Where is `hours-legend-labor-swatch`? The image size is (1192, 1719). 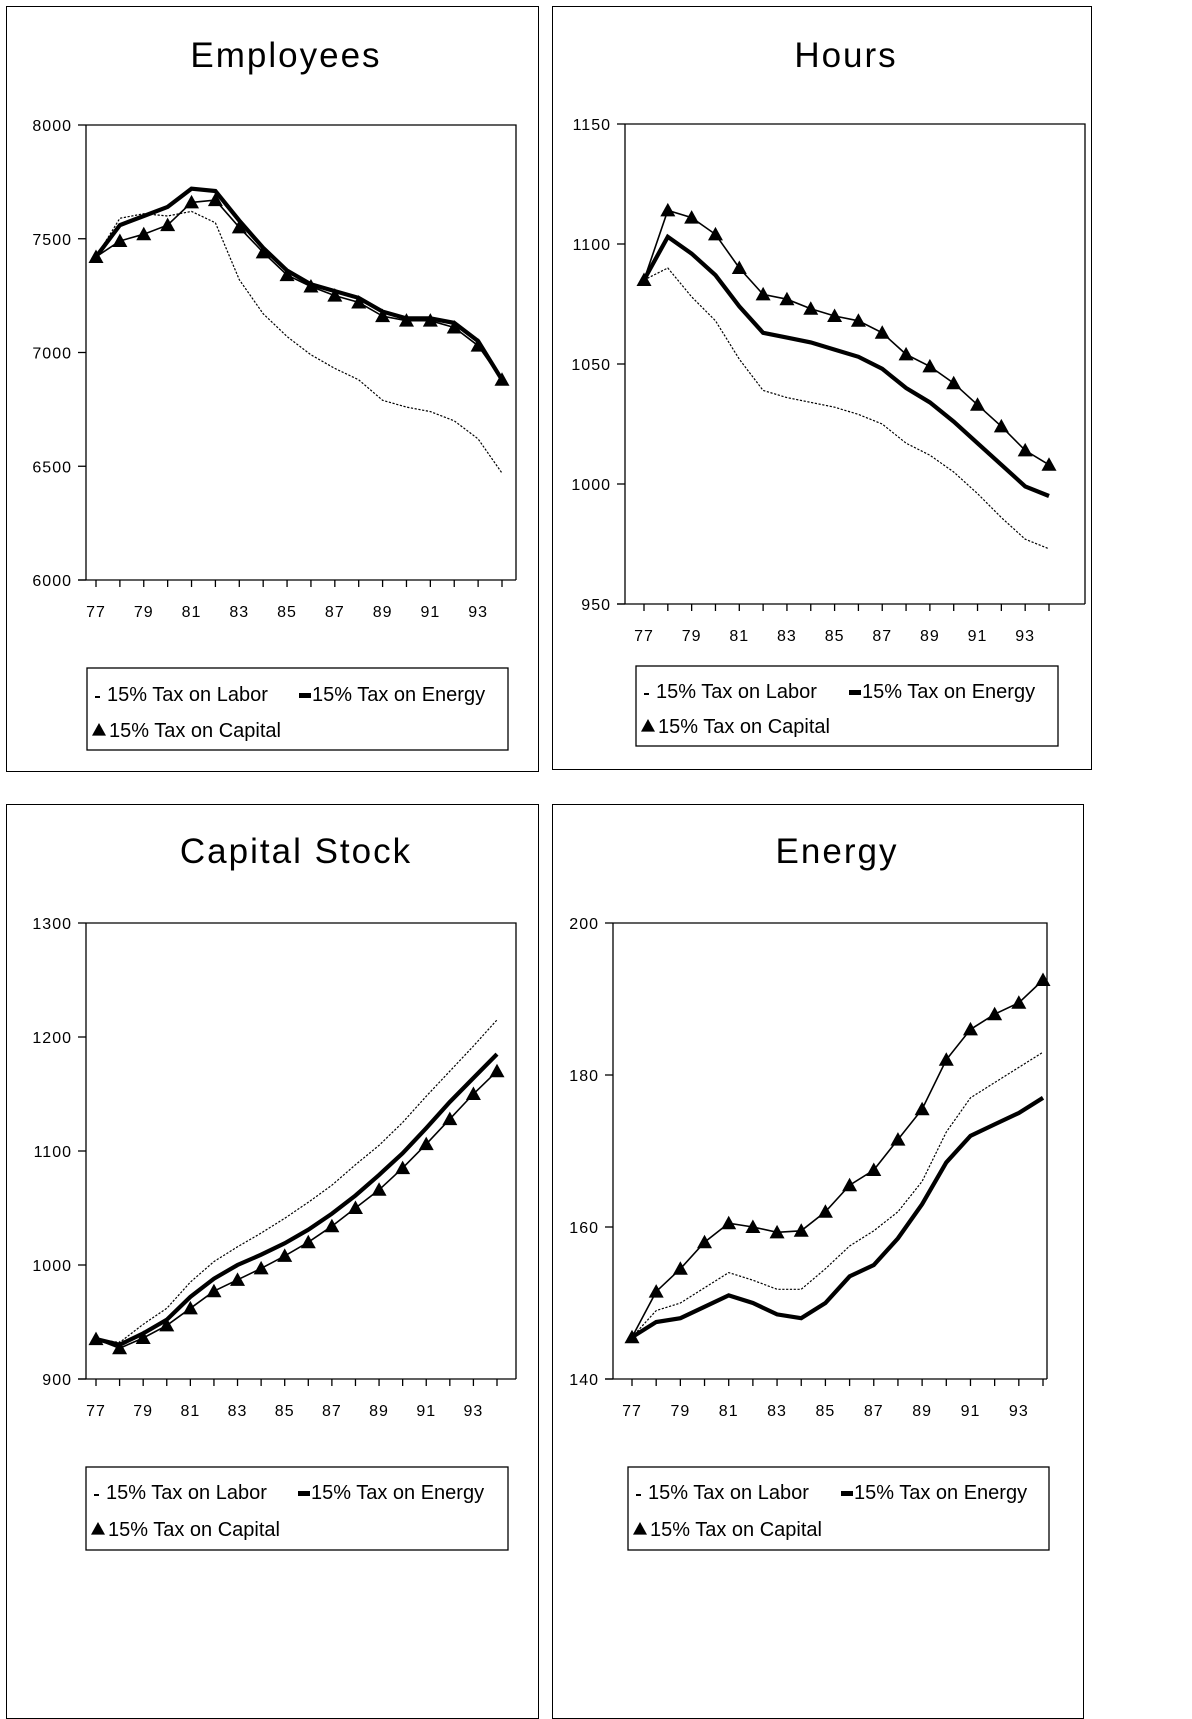
hours-legend-labor-swatch is located at coordinates (646, 694).